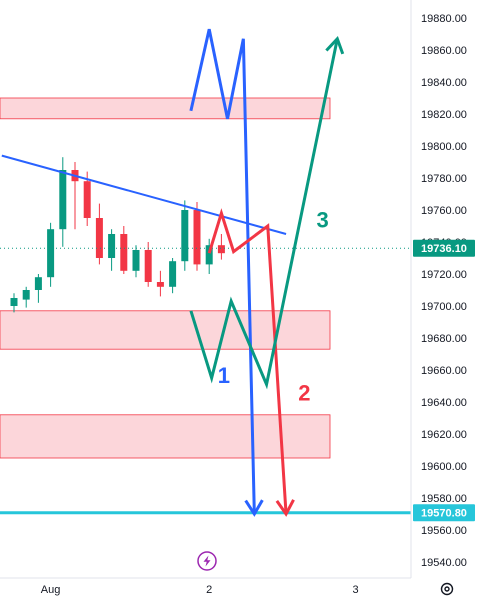 This screenshot has width=479, height=606. I want to click on scenario-2-label: 2, so click(304, 392).